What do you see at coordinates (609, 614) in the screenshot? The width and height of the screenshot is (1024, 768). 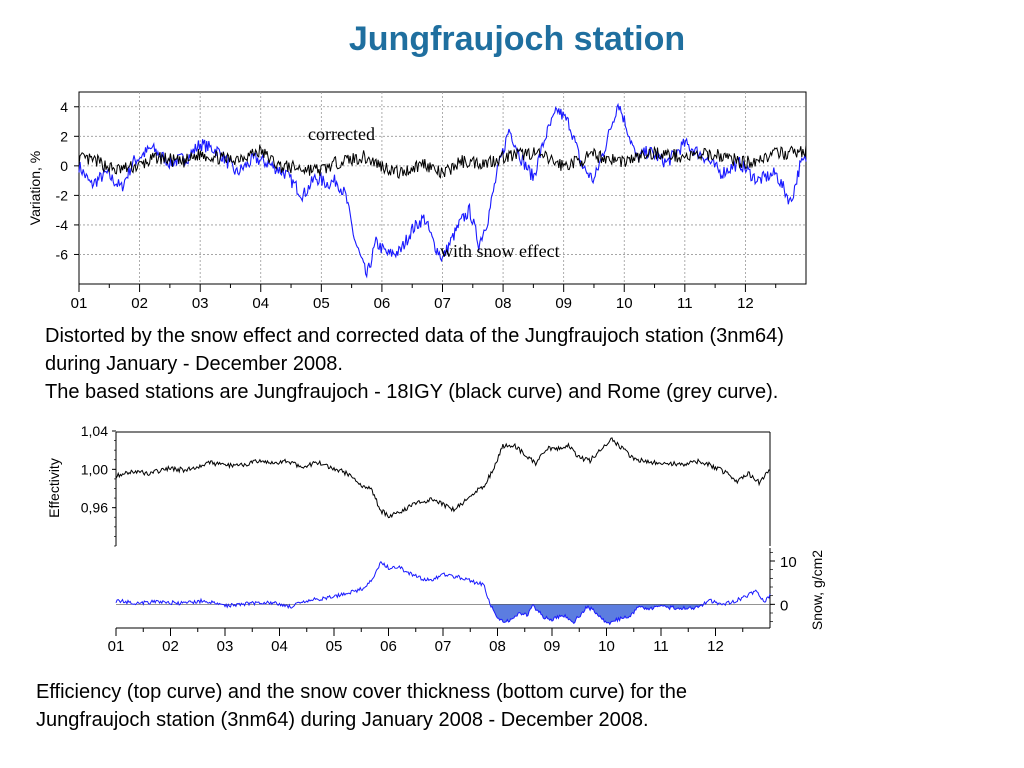 I see `snow-fill` at bounding box center [609, 614].